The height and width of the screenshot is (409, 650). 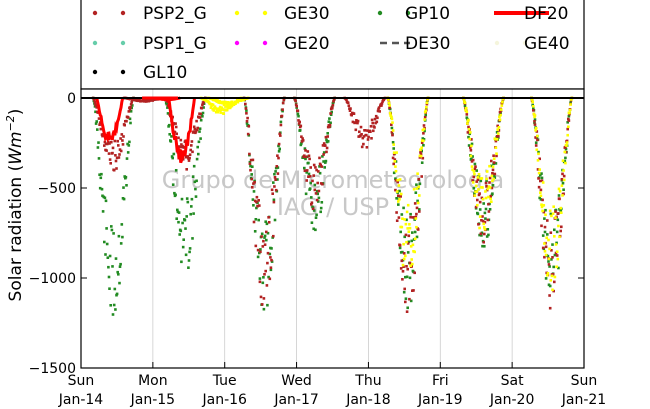 What do you see at coordinates (584, 381) in the screenshot?
I see `x-tick-label-day: Sun` at bounding box center [584, 381].